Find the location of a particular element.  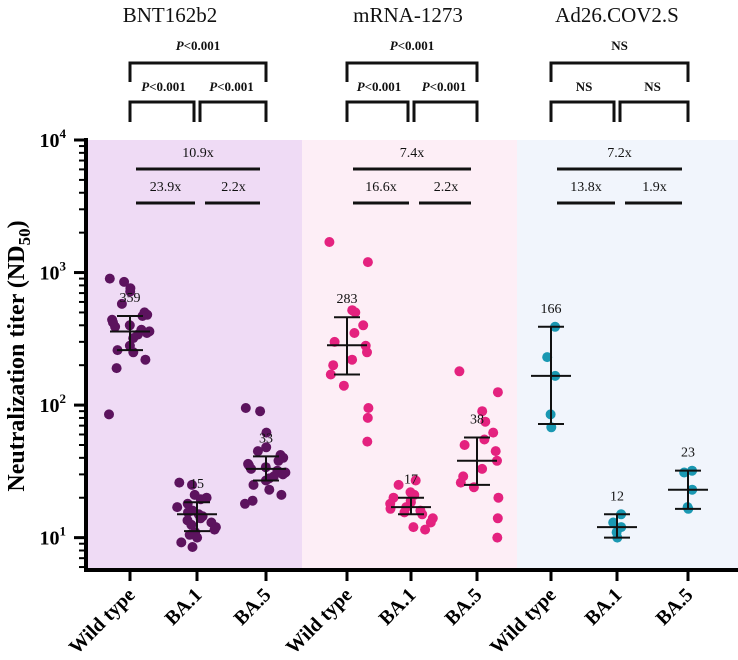

fold-label-left: 16.6x is located at coordinates (381, 187).